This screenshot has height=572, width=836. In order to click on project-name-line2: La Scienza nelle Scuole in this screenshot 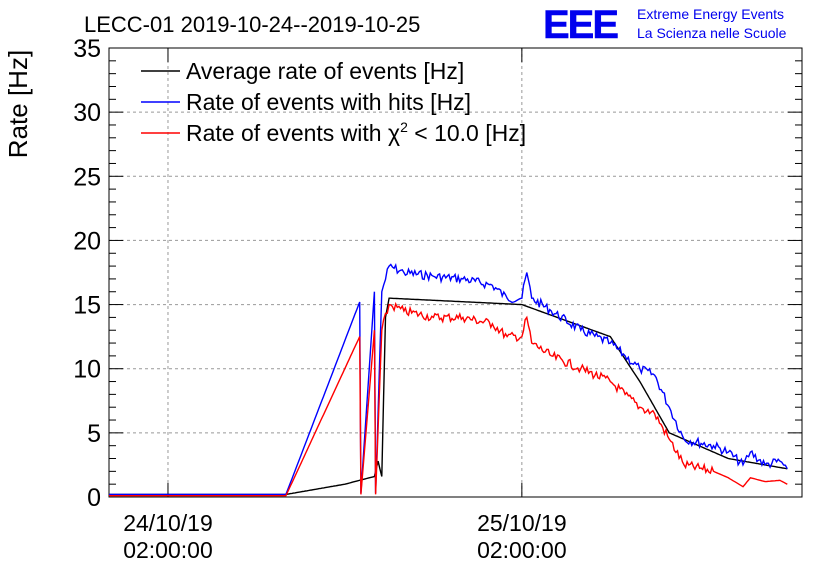, I will do `click(712, 33)`.